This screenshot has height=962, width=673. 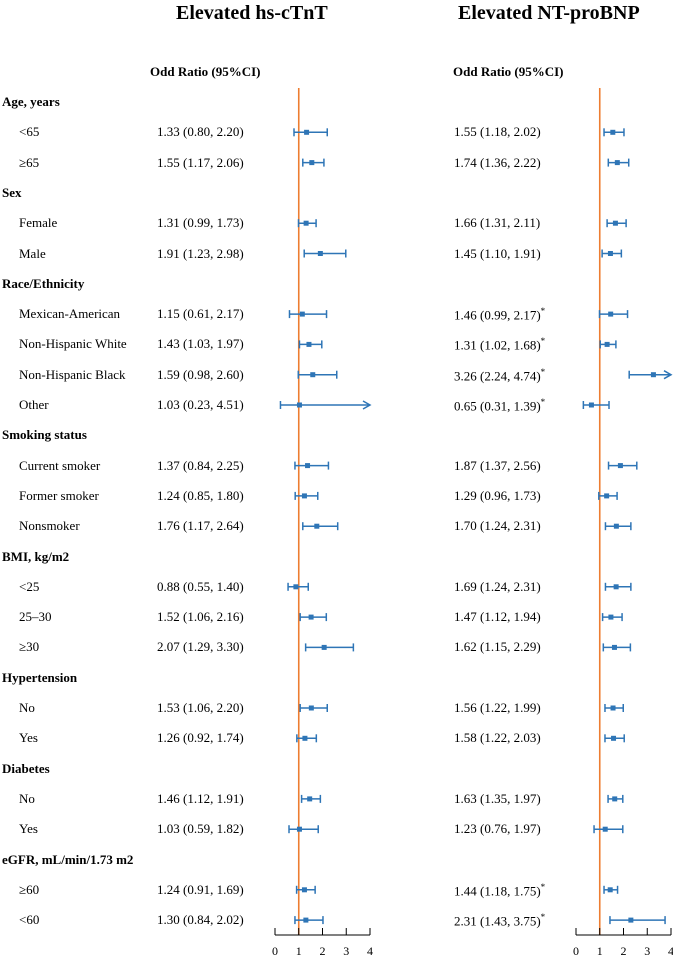 I want to click on odds-ratio-text: 1.33 (0.80, 2.20), so click(x=200, y=132).